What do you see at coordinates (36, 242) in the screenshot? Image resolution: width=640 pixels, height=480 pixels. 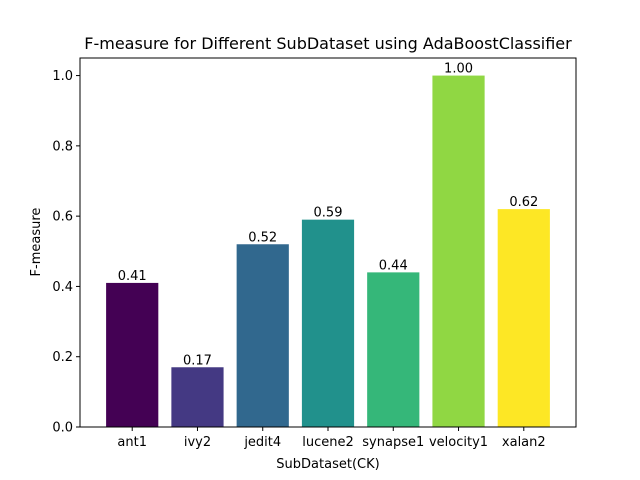 I see `y-axis-label: F-measure` at bounding box center [36, 242].